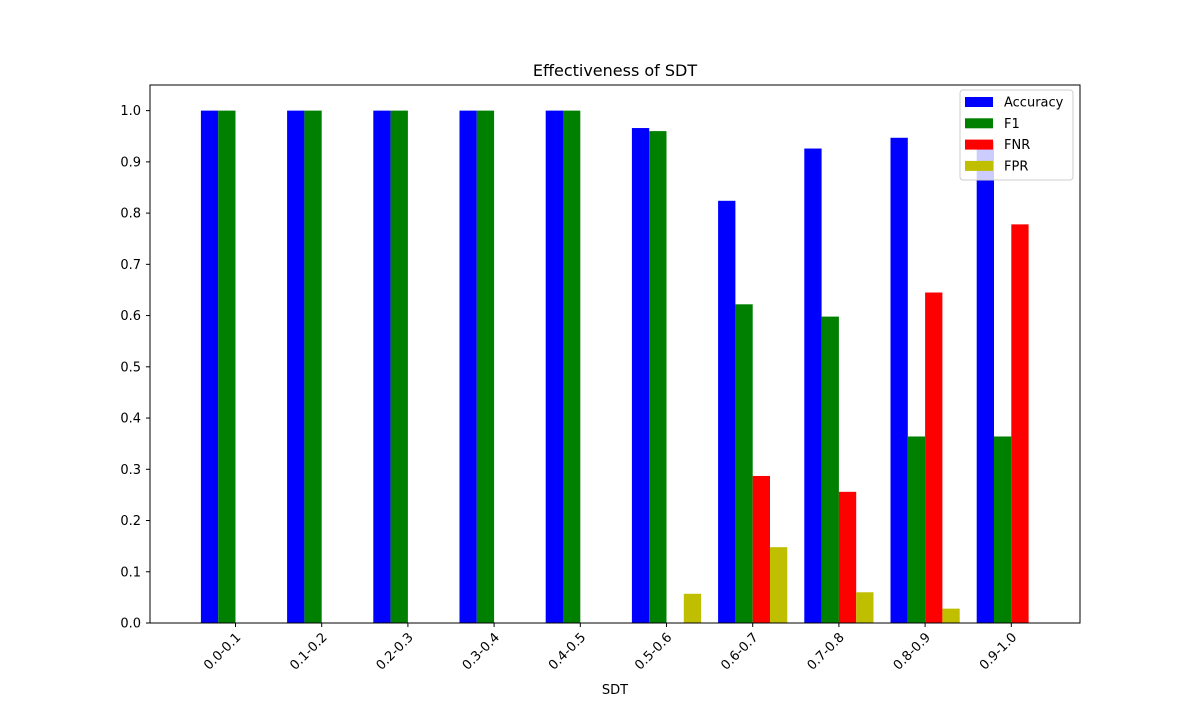  What do you see at coordinates (130, 367) in the screenshot?
I see `y-tick-label: 0.5` at bounding box center [130, 367].